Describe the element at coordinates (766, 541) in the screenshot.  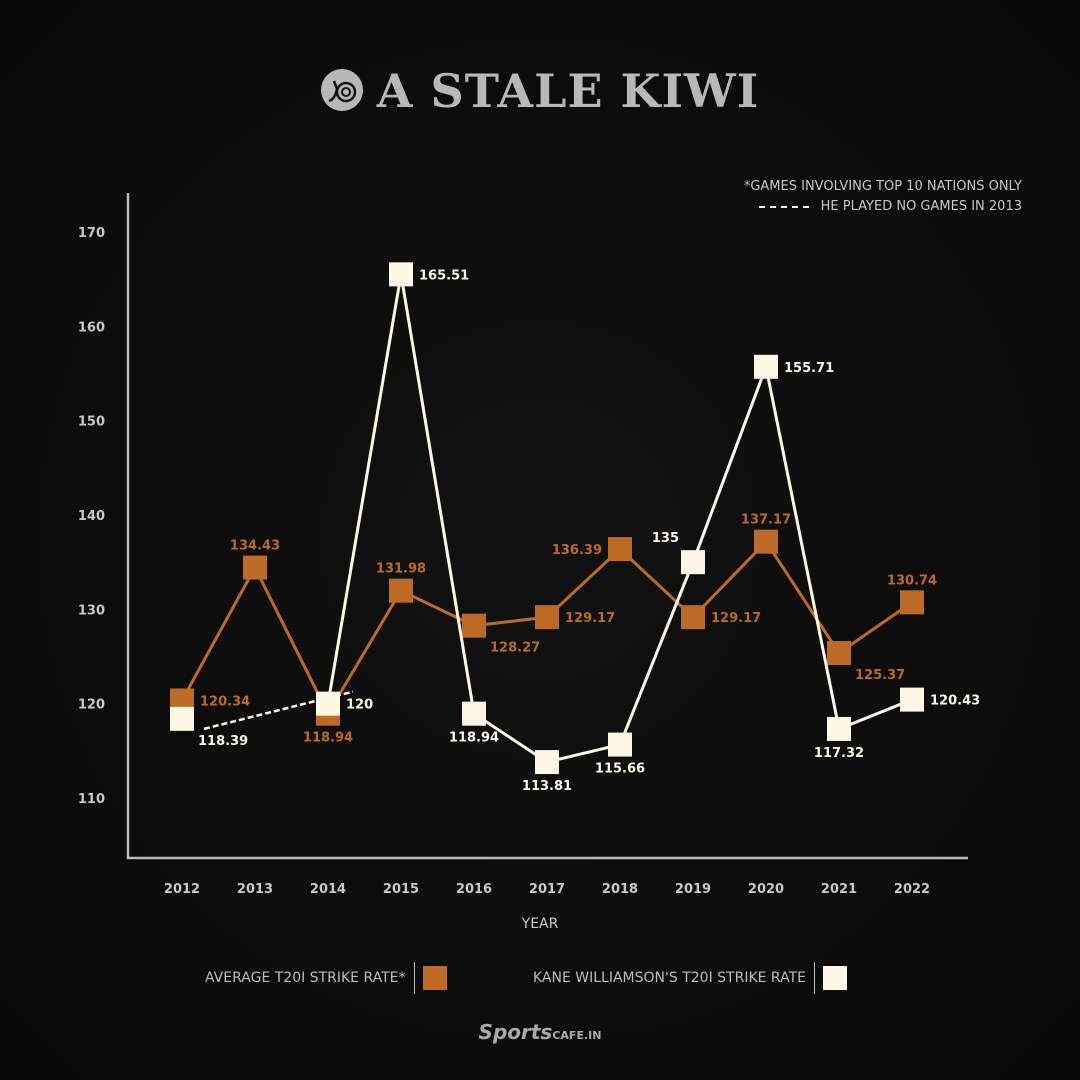
I see `data-point-0-2020` at that location.